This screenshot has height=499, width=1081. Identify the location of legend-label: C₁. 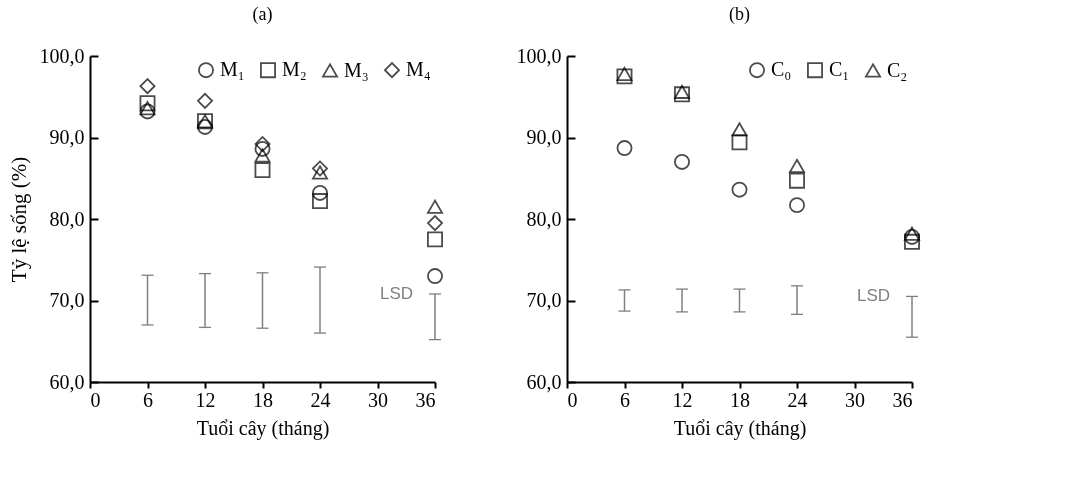
(839, 69).